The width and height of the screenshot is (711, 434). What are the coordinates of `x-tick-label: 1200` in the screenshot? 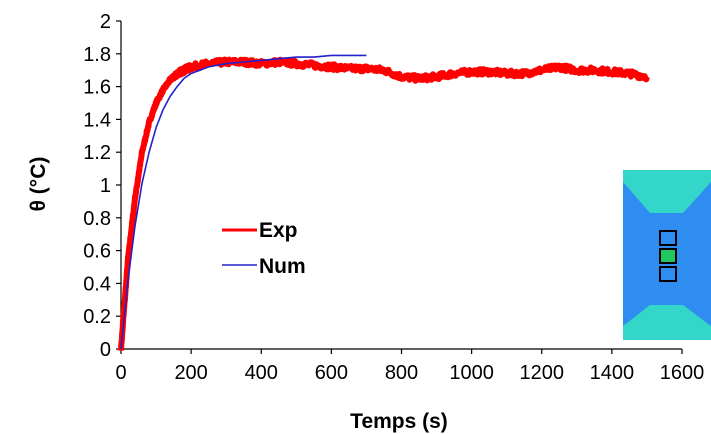 It's located at (542, 373).